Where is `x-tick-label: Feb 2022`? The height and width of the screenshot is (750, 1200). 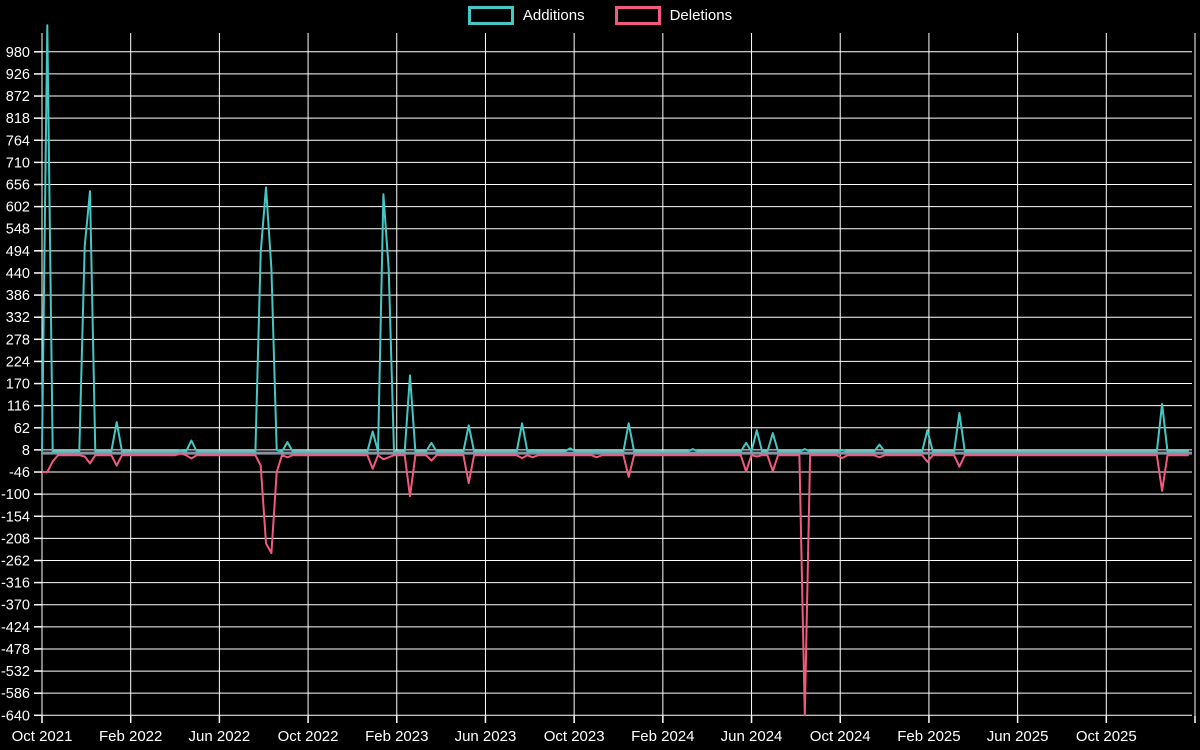
x-tick-label: Feb 2022 is located at coordinates (130, 736).